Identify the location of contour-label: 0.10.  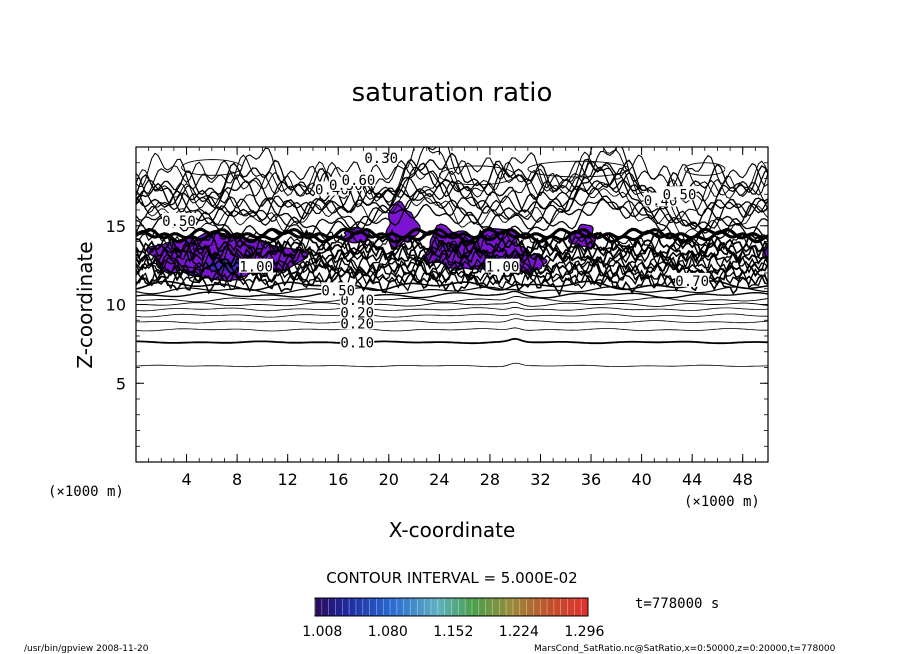
(357, 343).